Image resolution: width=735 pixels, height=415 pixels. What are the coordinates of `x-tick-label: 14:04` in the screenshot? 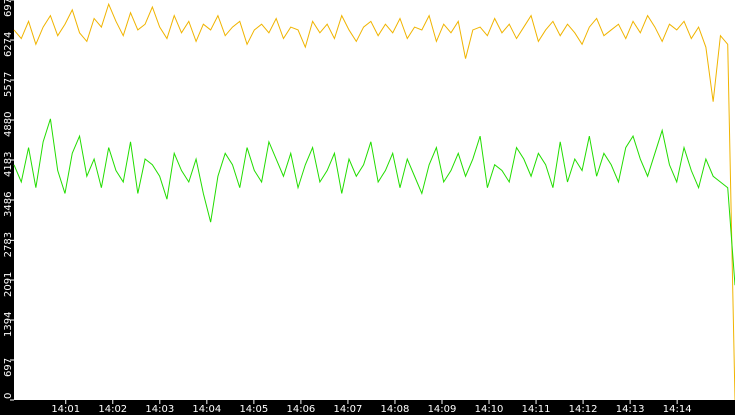 It's located at (206, 409).